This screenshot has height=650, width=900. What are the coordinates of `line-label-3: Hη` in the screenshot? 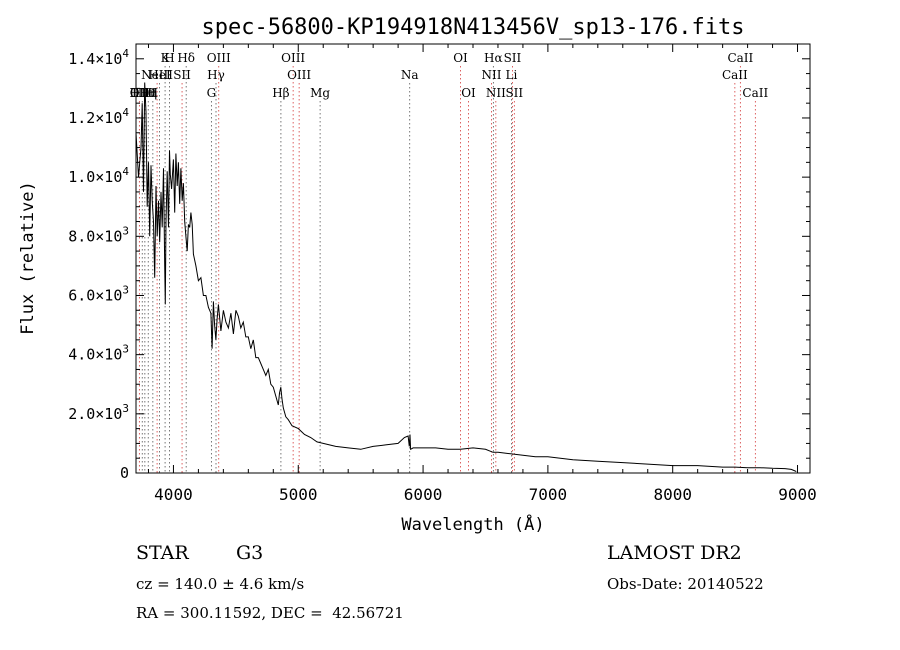 It's located at (148, 93).